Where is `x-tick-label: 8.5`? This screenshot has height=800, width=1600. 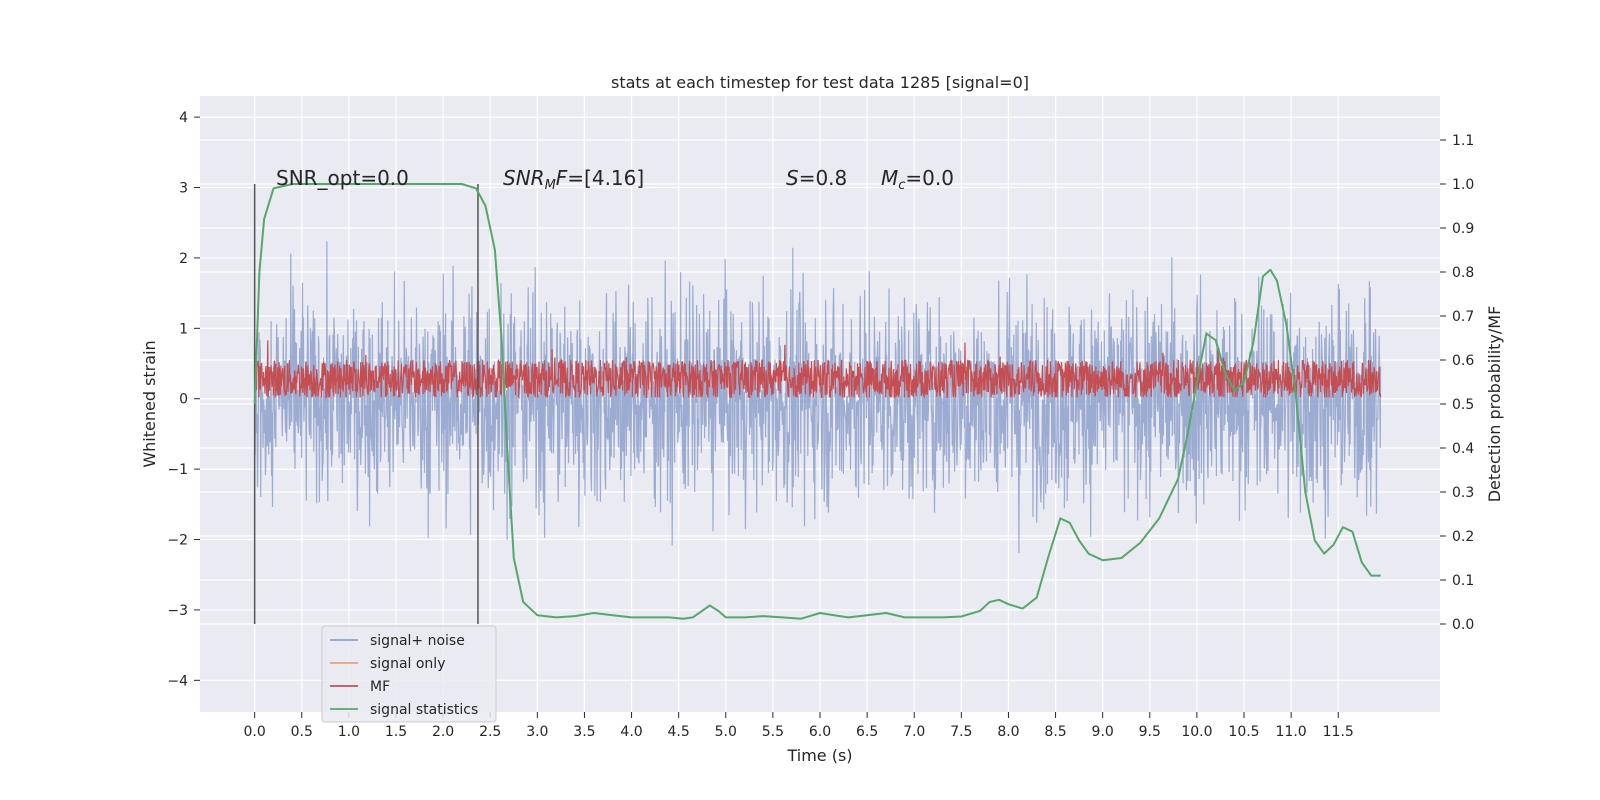
x-tick-label: 8.5 is located at coordinates (1055, 732).